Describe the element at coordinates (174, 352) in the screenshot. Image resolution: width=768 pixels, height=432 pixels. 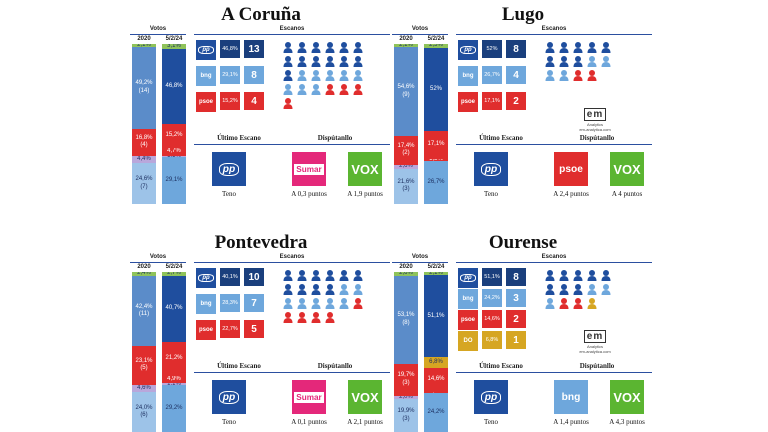
I see `bar-2024: 2,7%40,7%21,2%4,9%1,1%29,2%` at that location.